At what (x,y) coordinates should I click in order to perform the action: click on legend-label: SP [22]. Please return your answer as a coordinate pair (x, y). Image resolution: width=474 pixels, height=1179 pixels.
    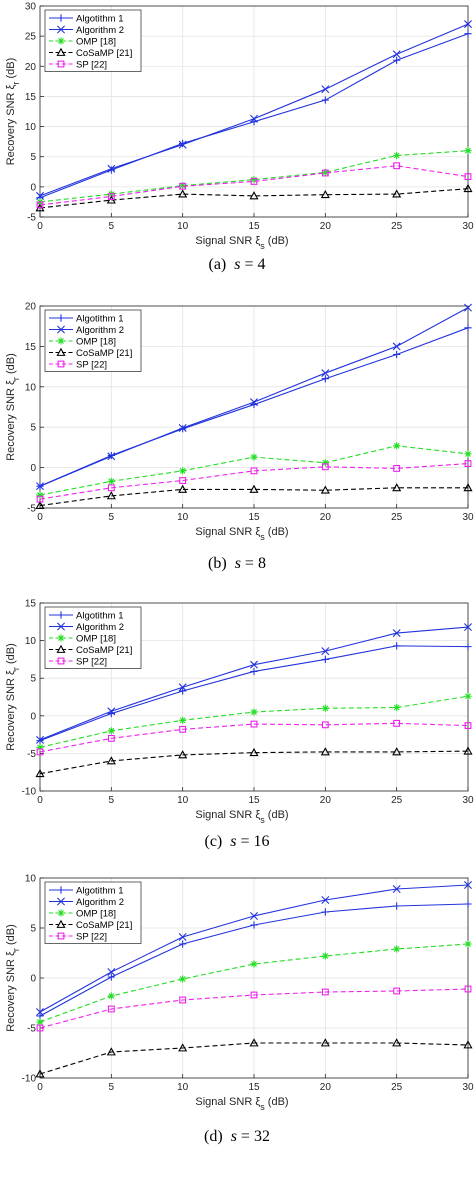
    Looking at the image, I should click on (91, 65).